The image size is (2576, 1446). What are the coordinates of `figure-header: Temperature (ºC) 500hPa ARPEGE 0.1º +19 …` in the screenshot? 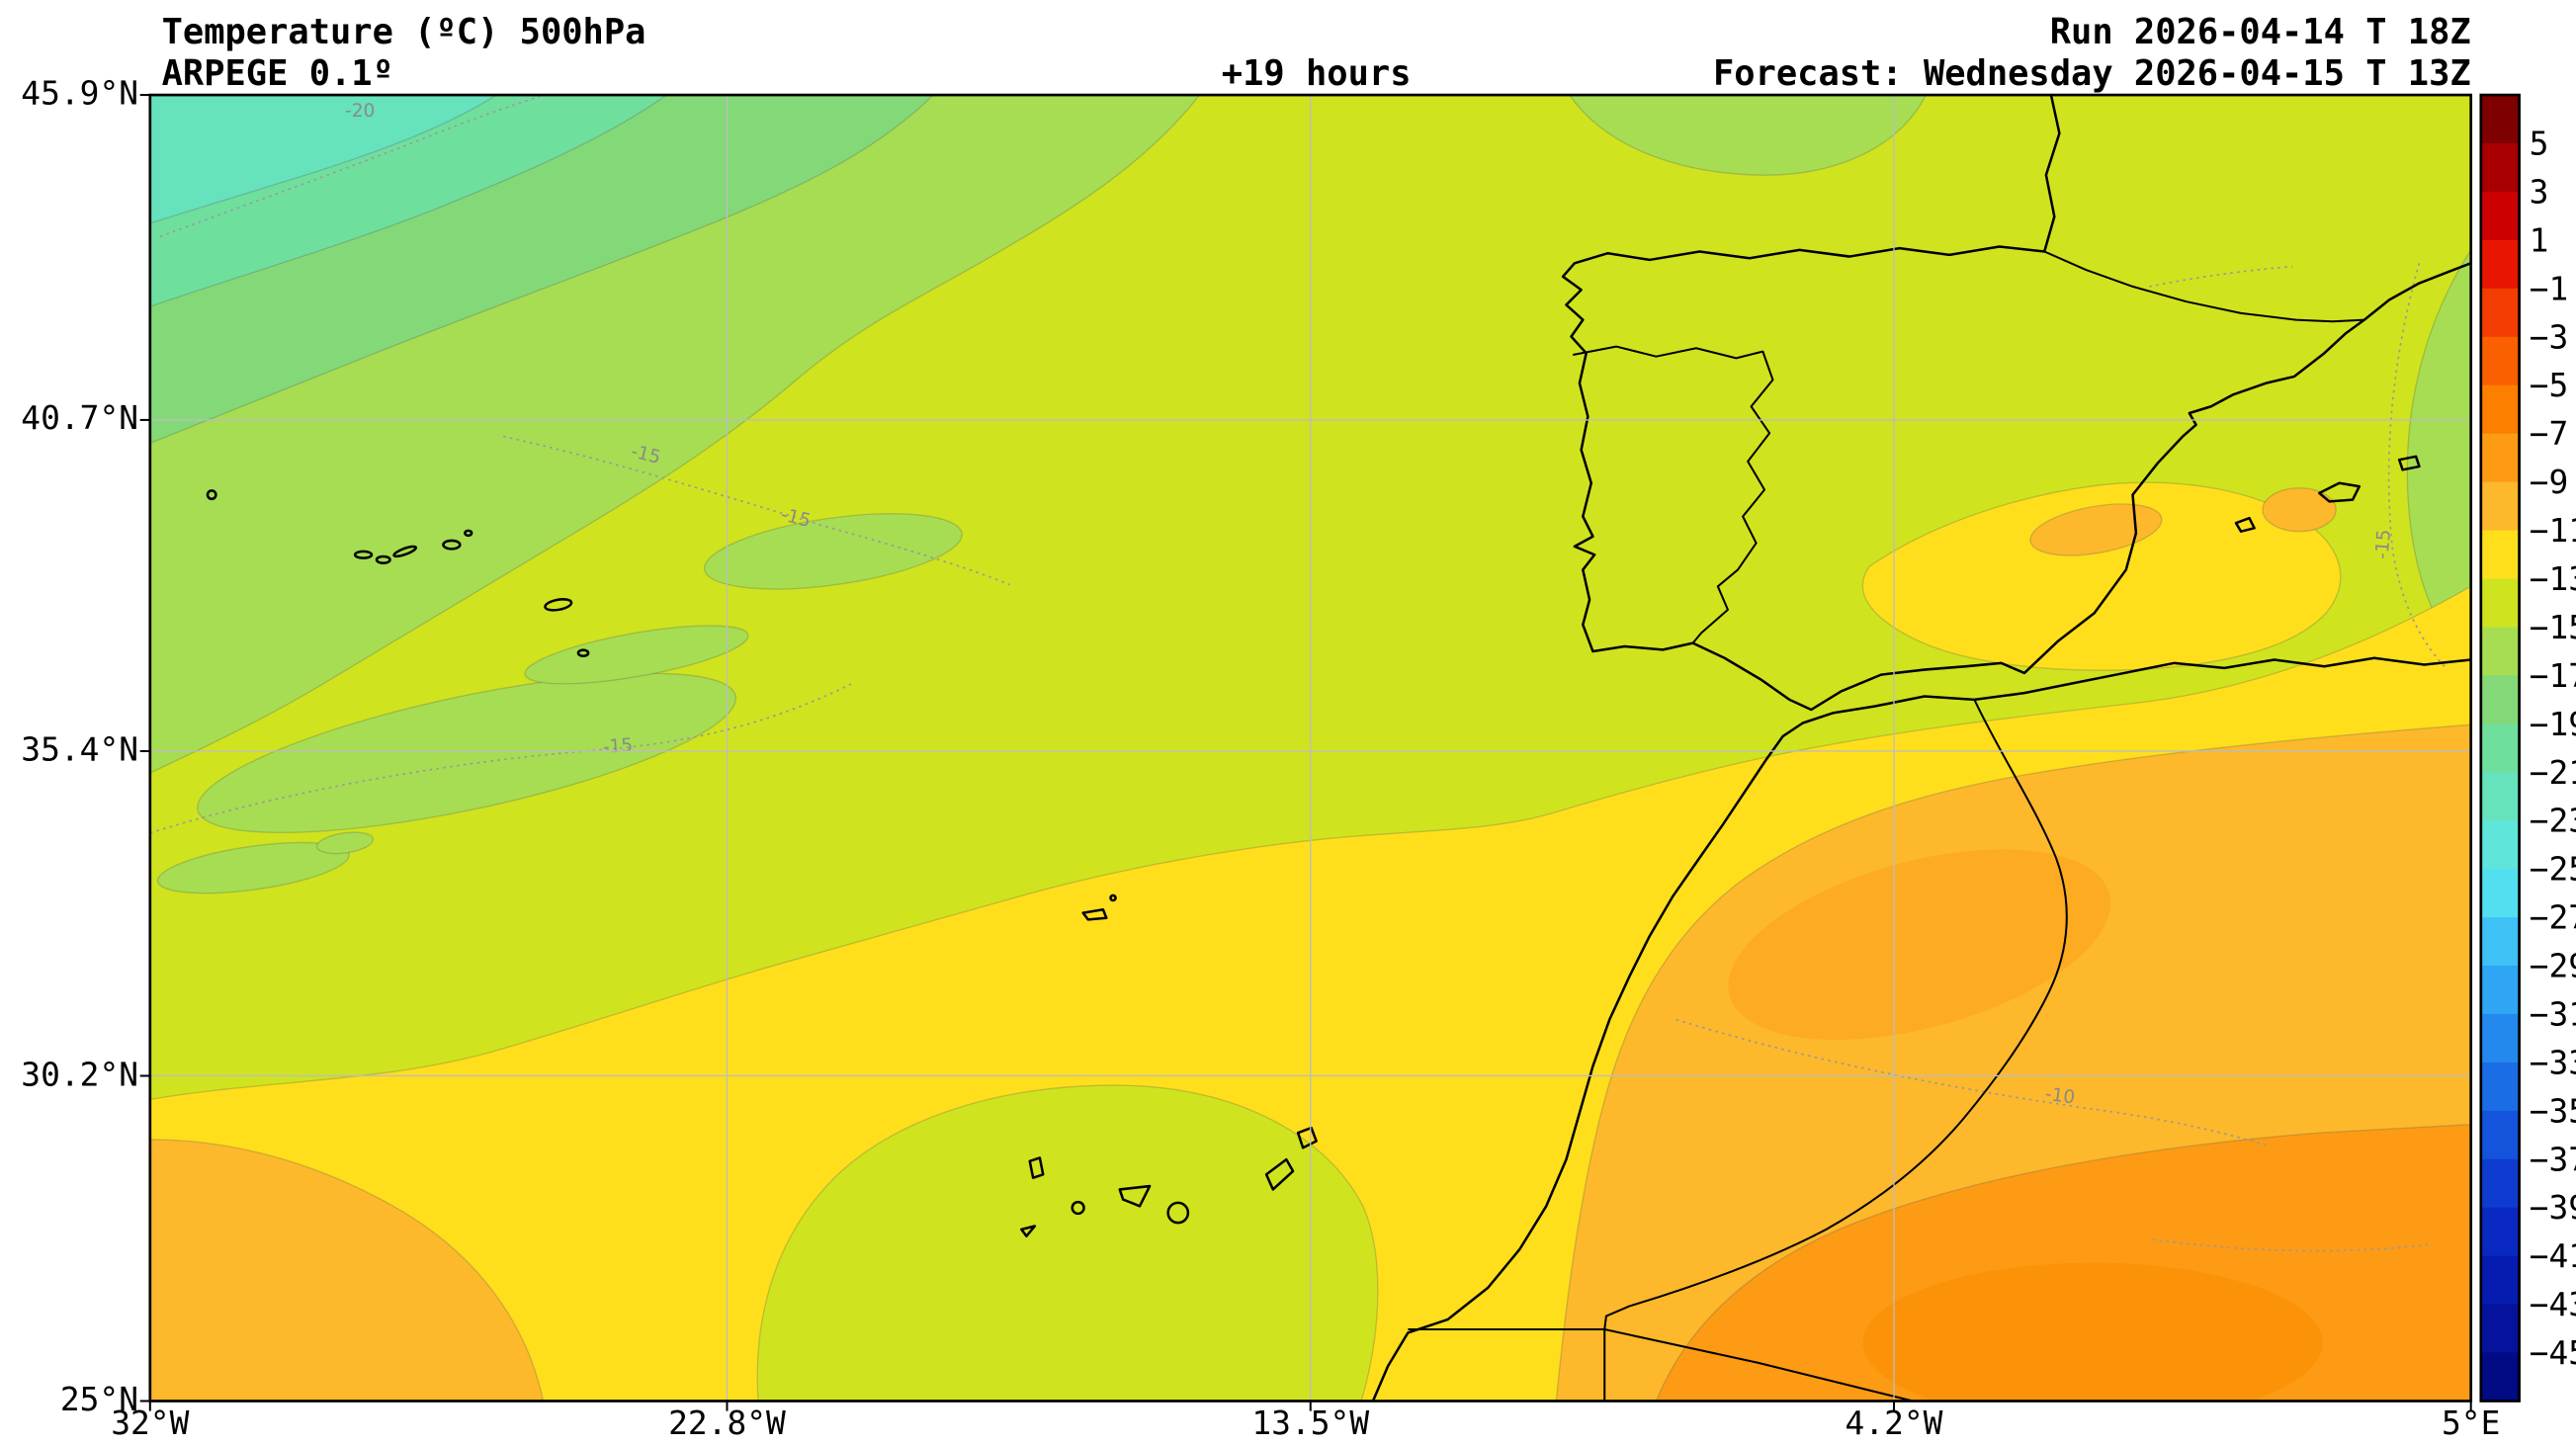 It's located at (1316, 53).